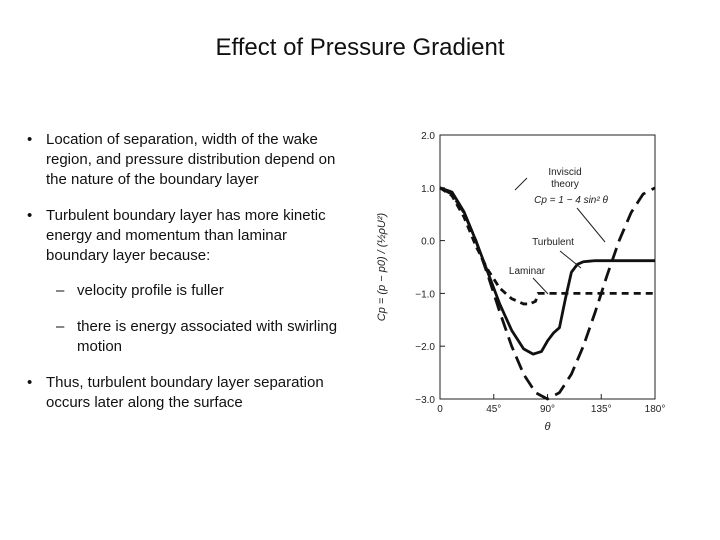 This screenshot has width=720, height=540. Describe the element at coordinates (425, 347) in the screenshot. I see `y-tick-label: −2.0` at that location.